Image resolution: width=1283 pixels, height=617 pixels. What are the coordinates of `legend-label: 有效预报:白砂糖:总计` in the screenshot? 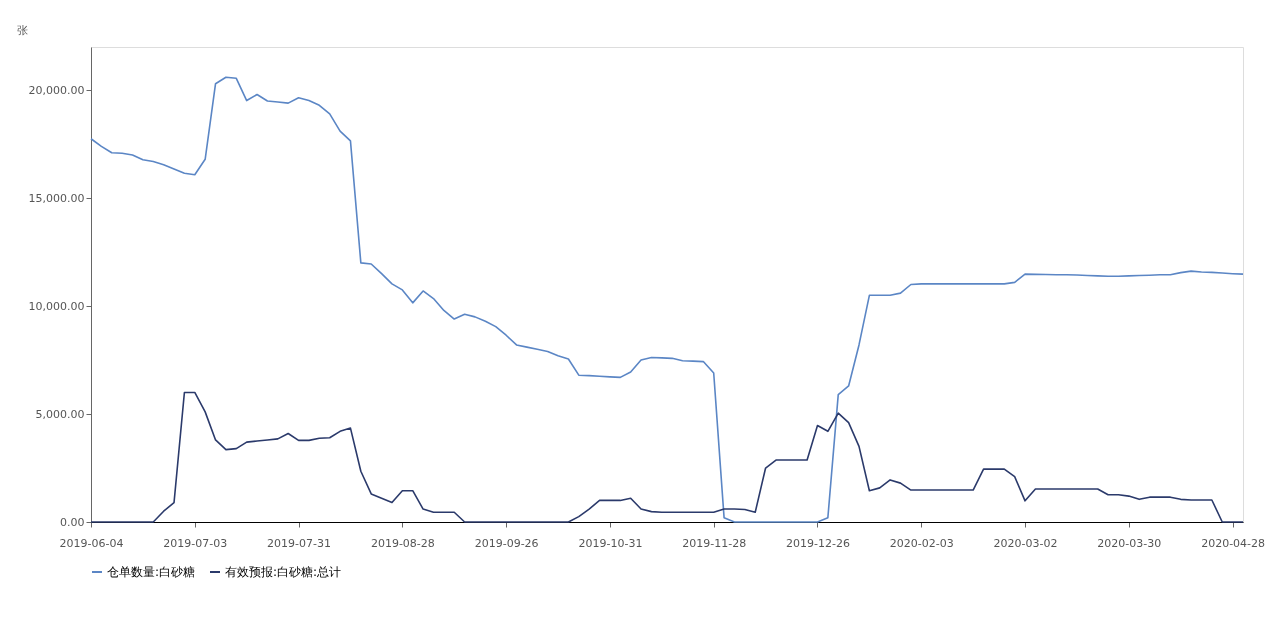 It's located at (283, 572).